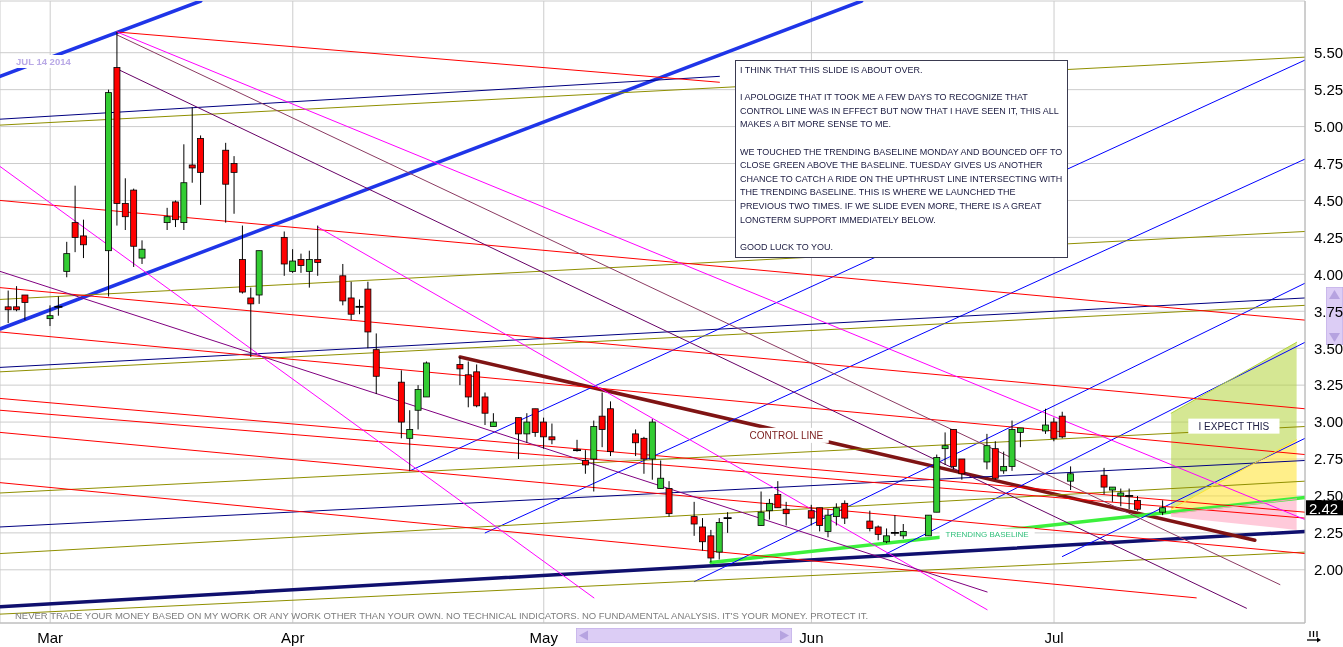 The height and width of the screenshot is (647, 1343). Describe the element at coordinates (1234, 426) in the screenshot. I see `series-label: I EXPECT THIS` at that location.